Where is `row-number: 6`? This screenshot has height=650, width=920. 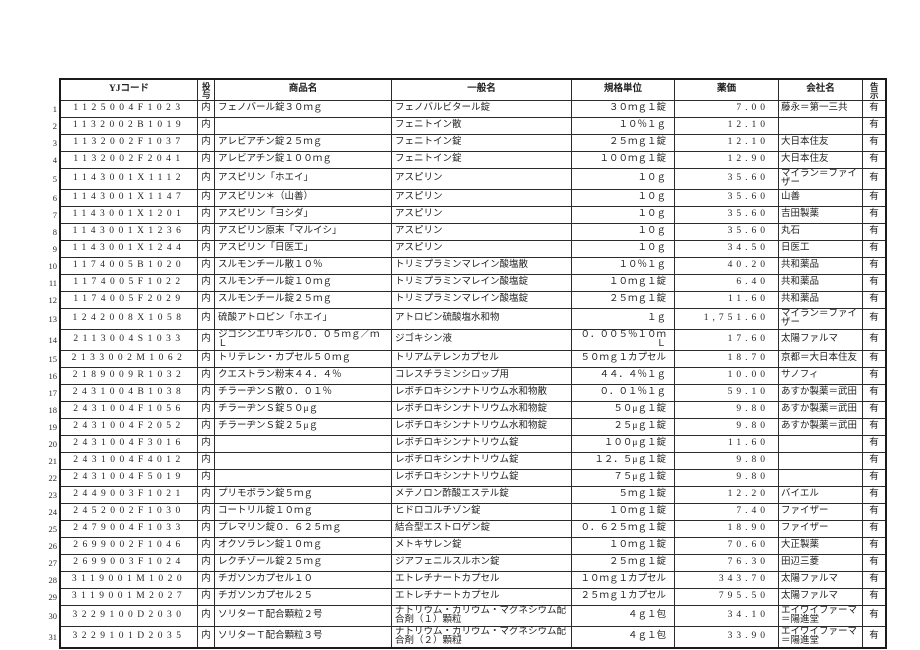
row-number: 6 is located at coordinates (54, 197).